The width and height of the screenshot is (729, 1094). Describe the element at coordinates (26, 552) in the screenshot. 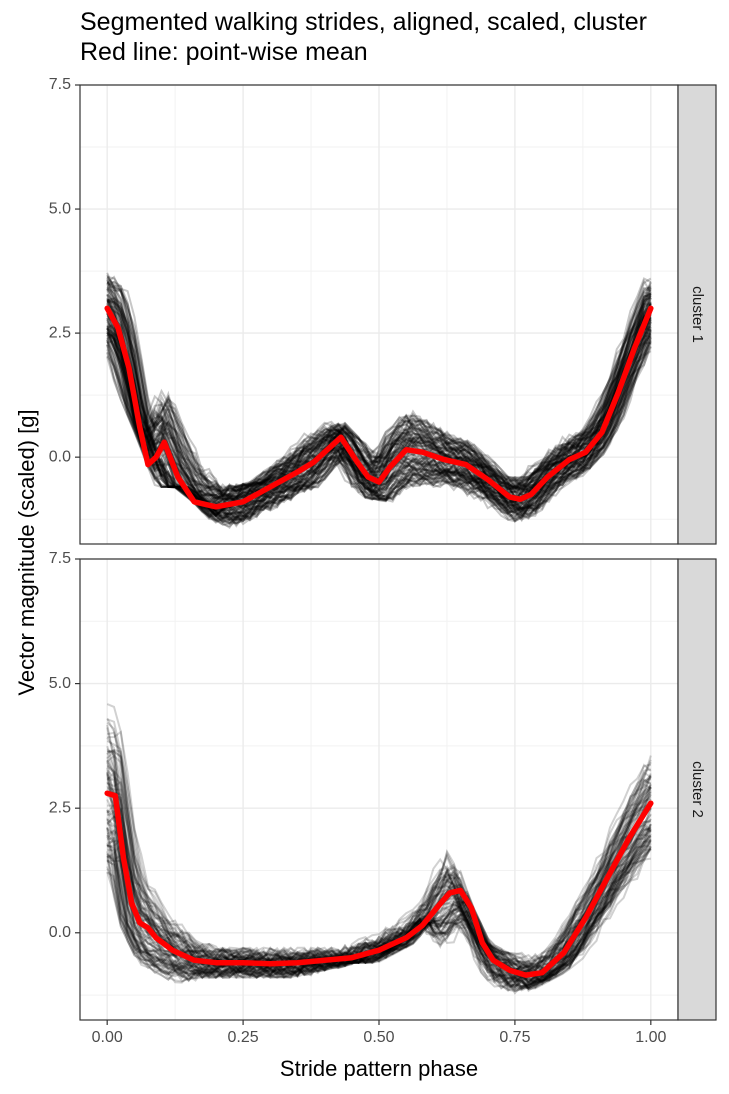

I see `y-axis-title: Vector magnitude (scaled) [g]` at that location.